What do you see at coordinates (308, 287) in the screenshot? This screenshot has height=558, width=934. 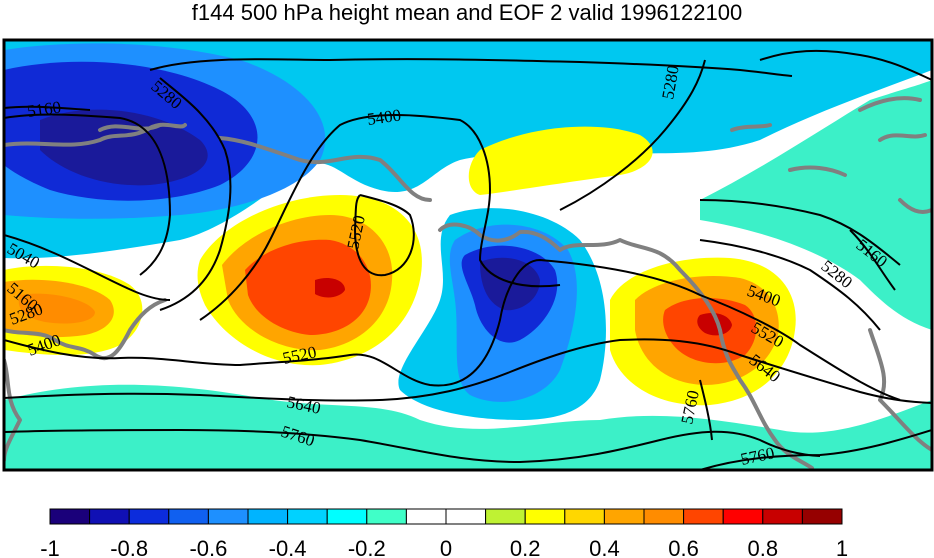 I see `red-region-central` at bounding box center [308, 287].